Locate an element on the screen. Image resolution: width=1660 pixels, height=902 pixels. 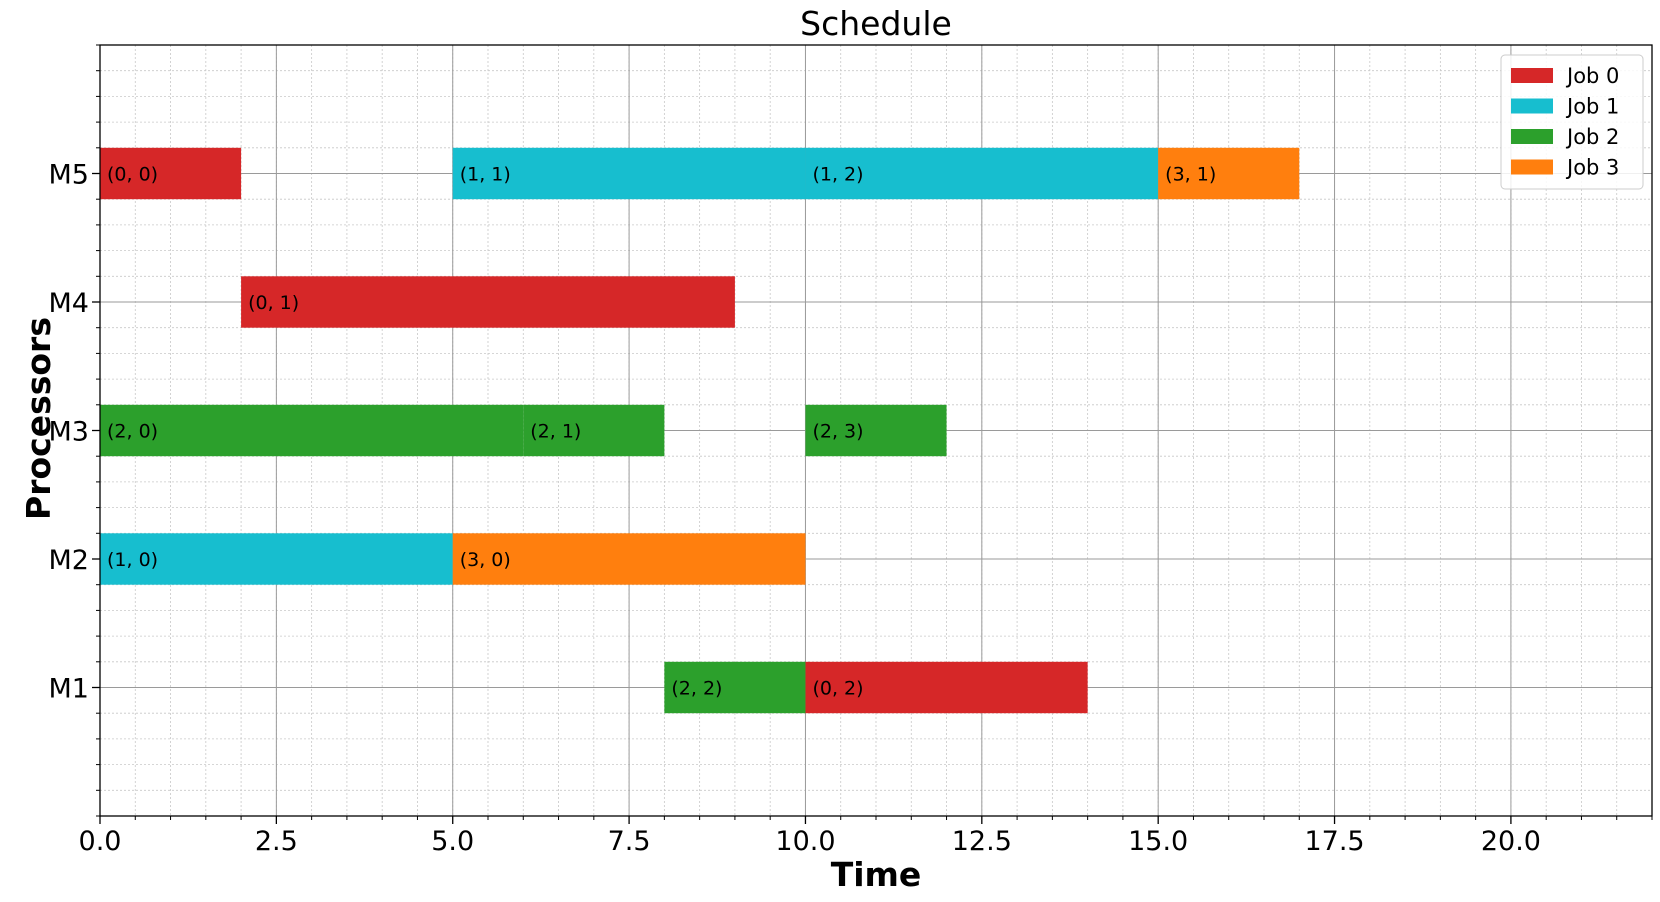
x-tick-label: 0.0 is located at coordinates (100, 841).